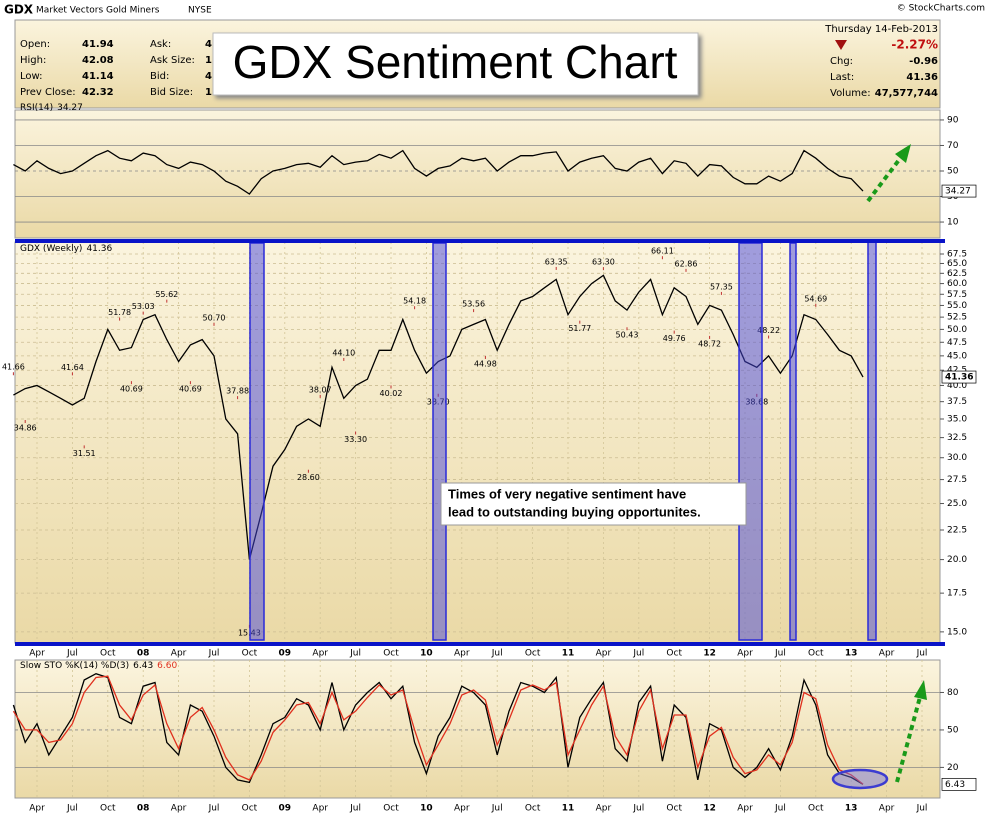 The height and width of the screenshot is (817, 990). What do you see at coordinates (957, 458) in the screenshot?
I see `y-tick-label: 30.0` at bounding box center [957, 458].